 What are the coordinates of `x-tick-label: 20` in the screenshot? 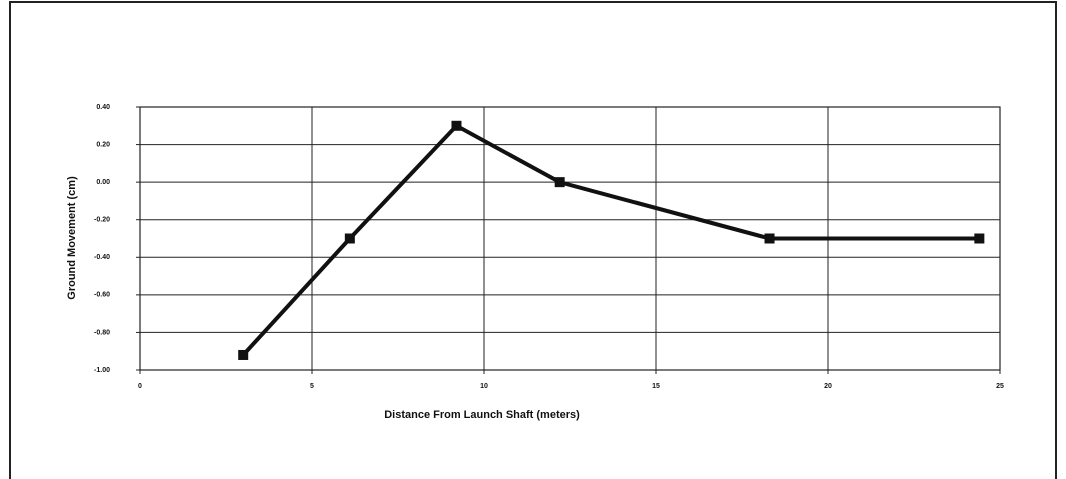 It's located at (828, 386).